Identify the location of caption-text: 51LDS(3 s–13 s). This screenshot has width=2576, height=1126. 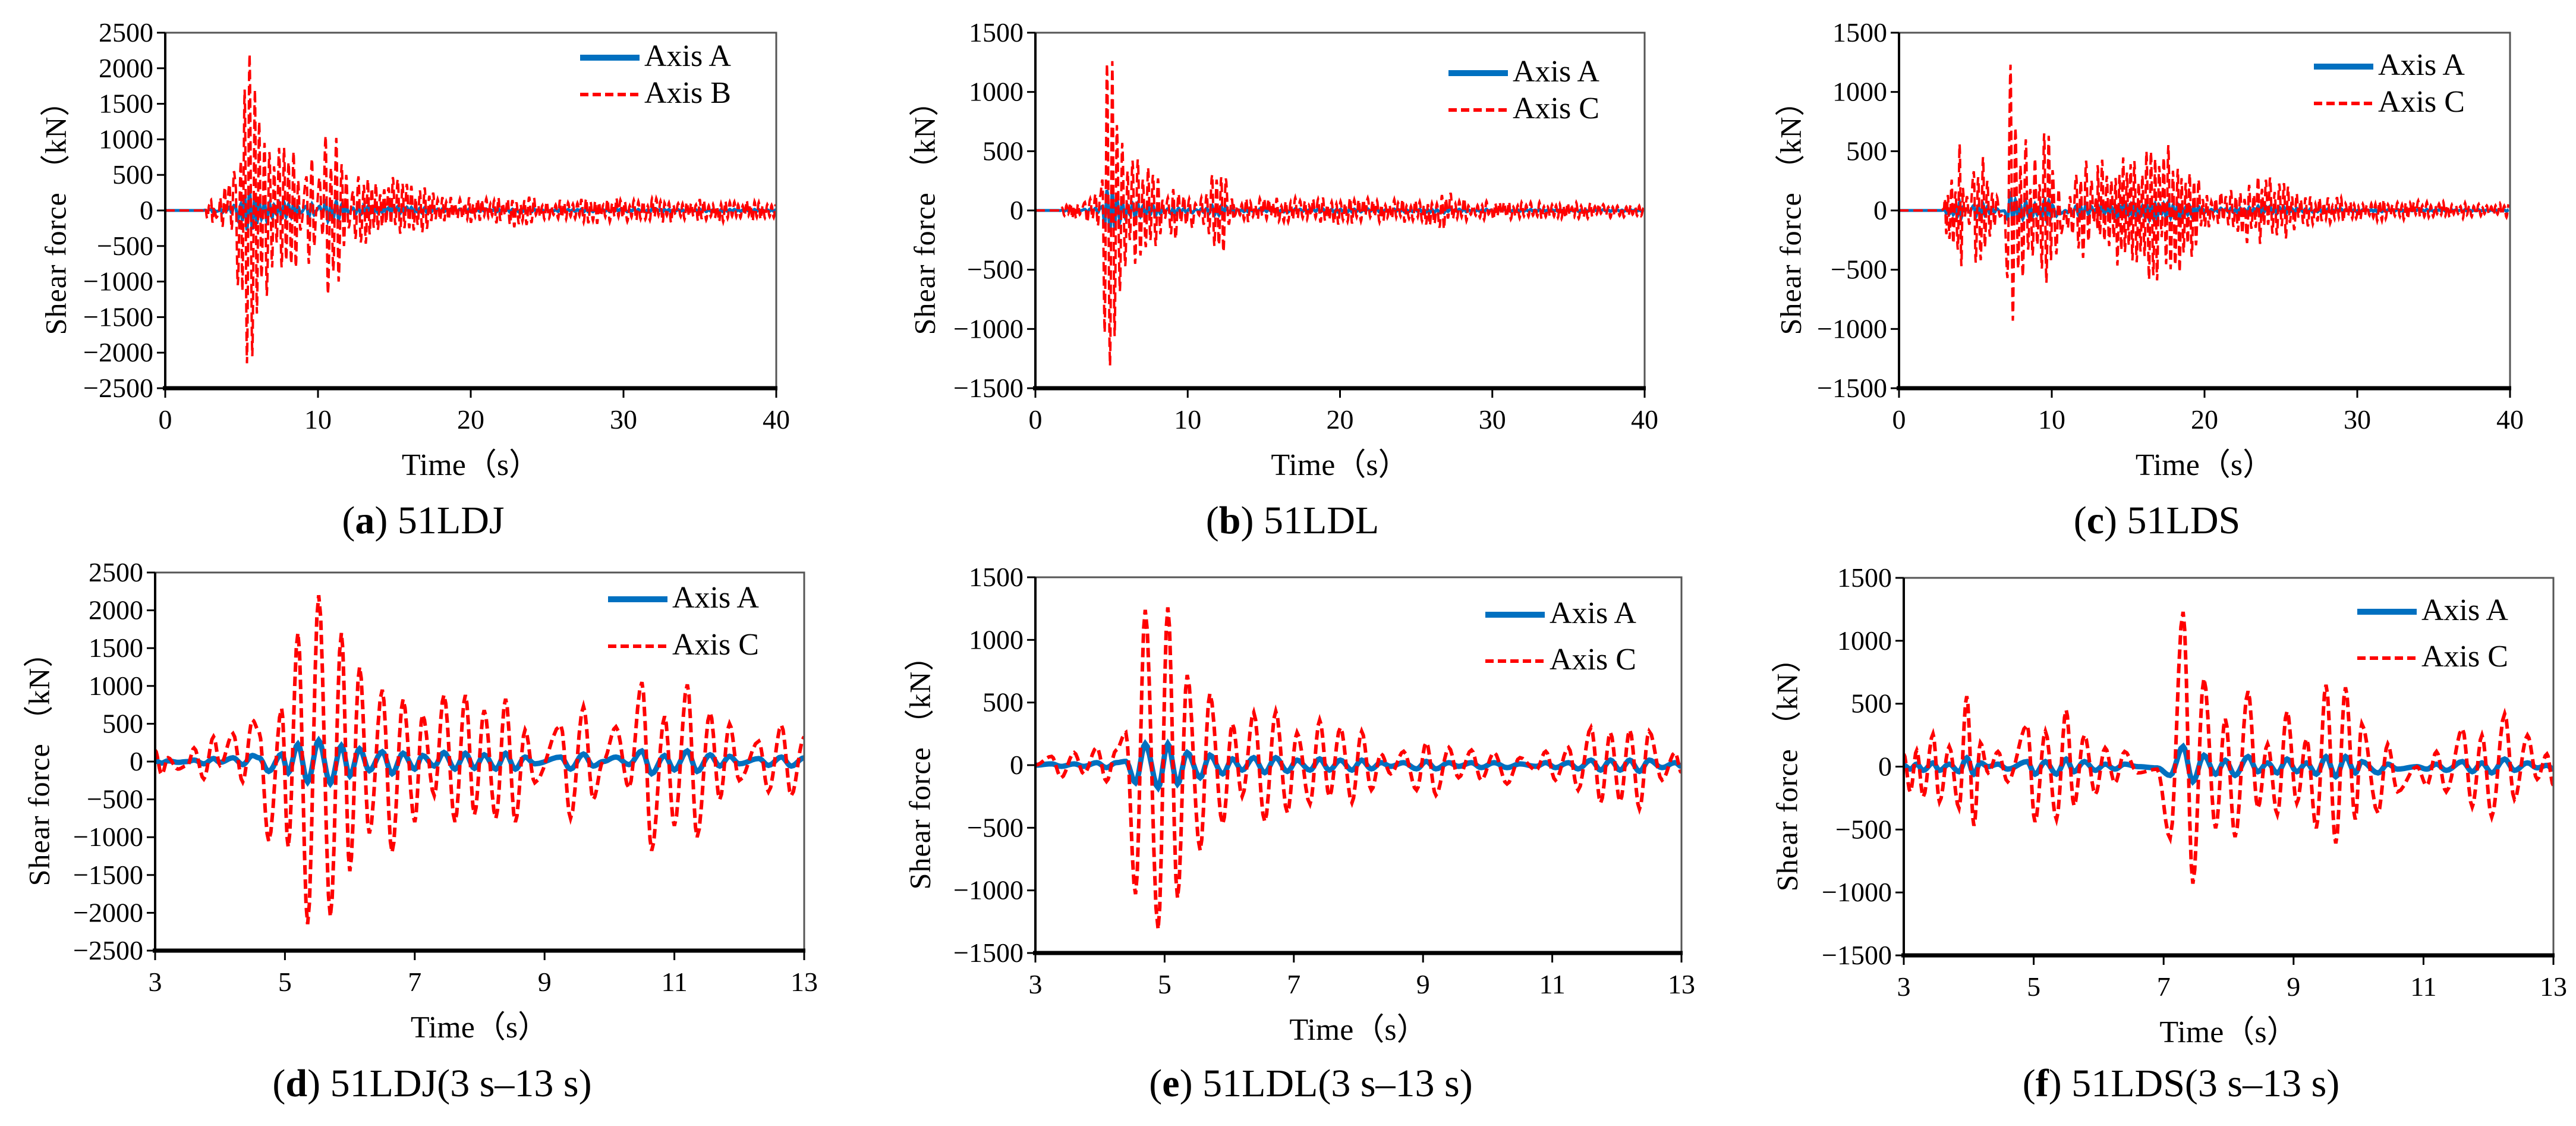
(2205, 1083).